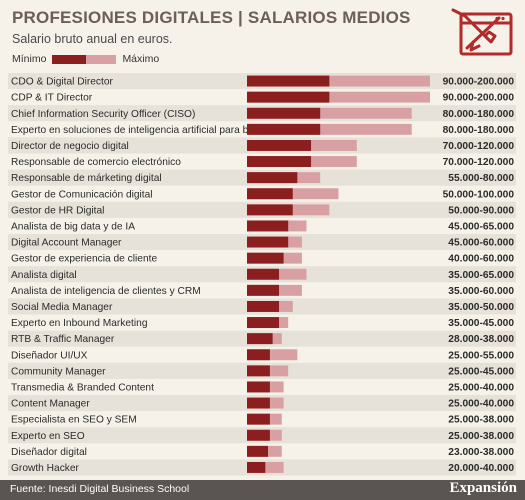 This screenshot has width=525, height=500. Describe the element at coordinates (82, 387) in the screenshot. I see `category-label: Transmedia & Branded Content` at that location.